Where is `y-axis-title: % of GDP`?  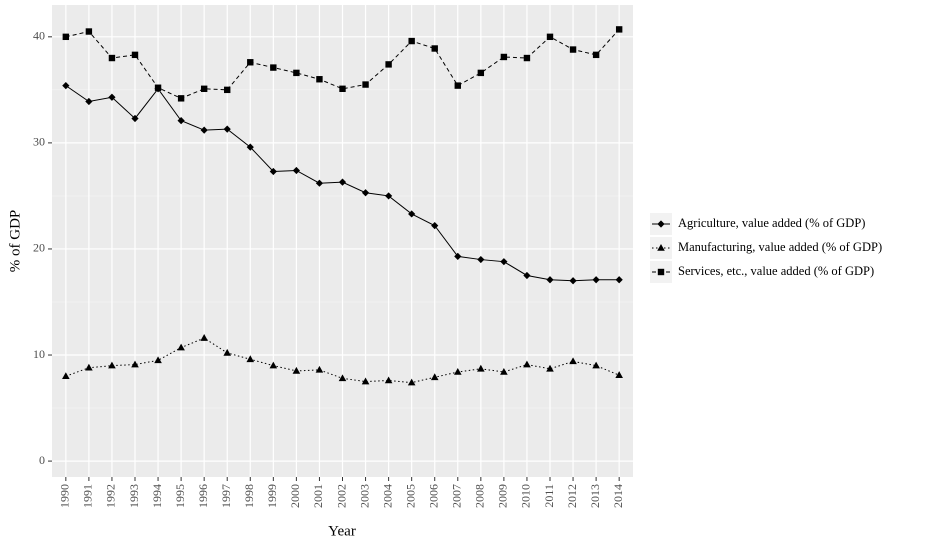
y-axis-title: % of GDP is located at coordinates (15, 241).